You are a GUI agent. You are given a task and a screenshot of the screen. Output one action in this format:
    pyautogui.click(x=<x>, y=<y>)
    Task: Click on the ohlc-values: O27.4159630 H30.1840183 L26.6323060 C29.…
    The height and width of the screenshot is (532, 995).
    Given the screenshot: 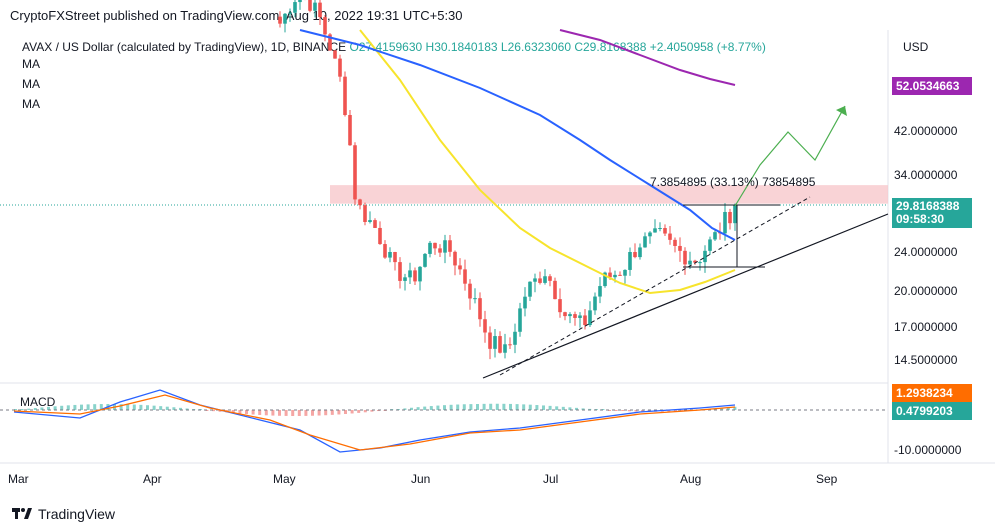 What is the action you would take?
    pyautogui.click(x=557, y=47)
    